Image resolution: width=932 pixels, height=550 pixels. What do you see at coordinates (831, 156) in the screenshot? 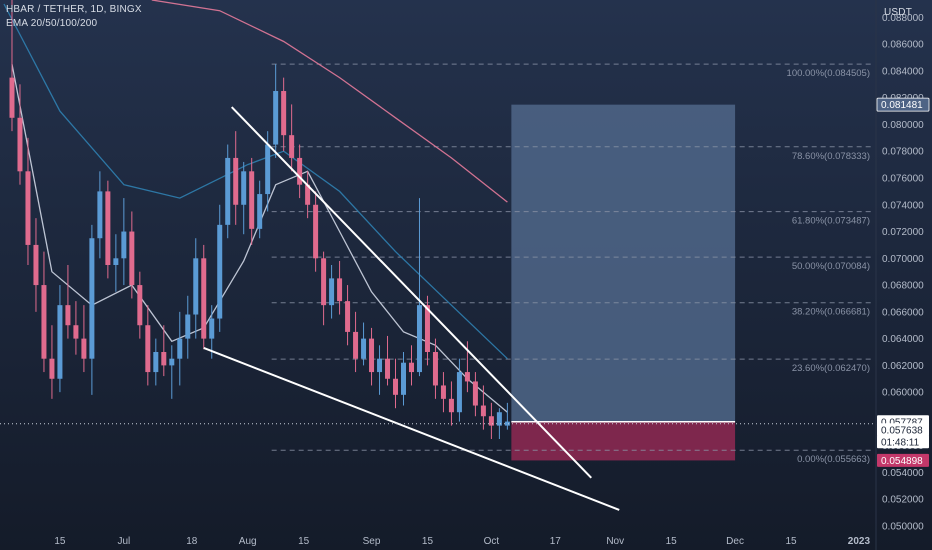
I see `fib-level-label: 78.60%(0.078333)` at bounding box center [831, 156].